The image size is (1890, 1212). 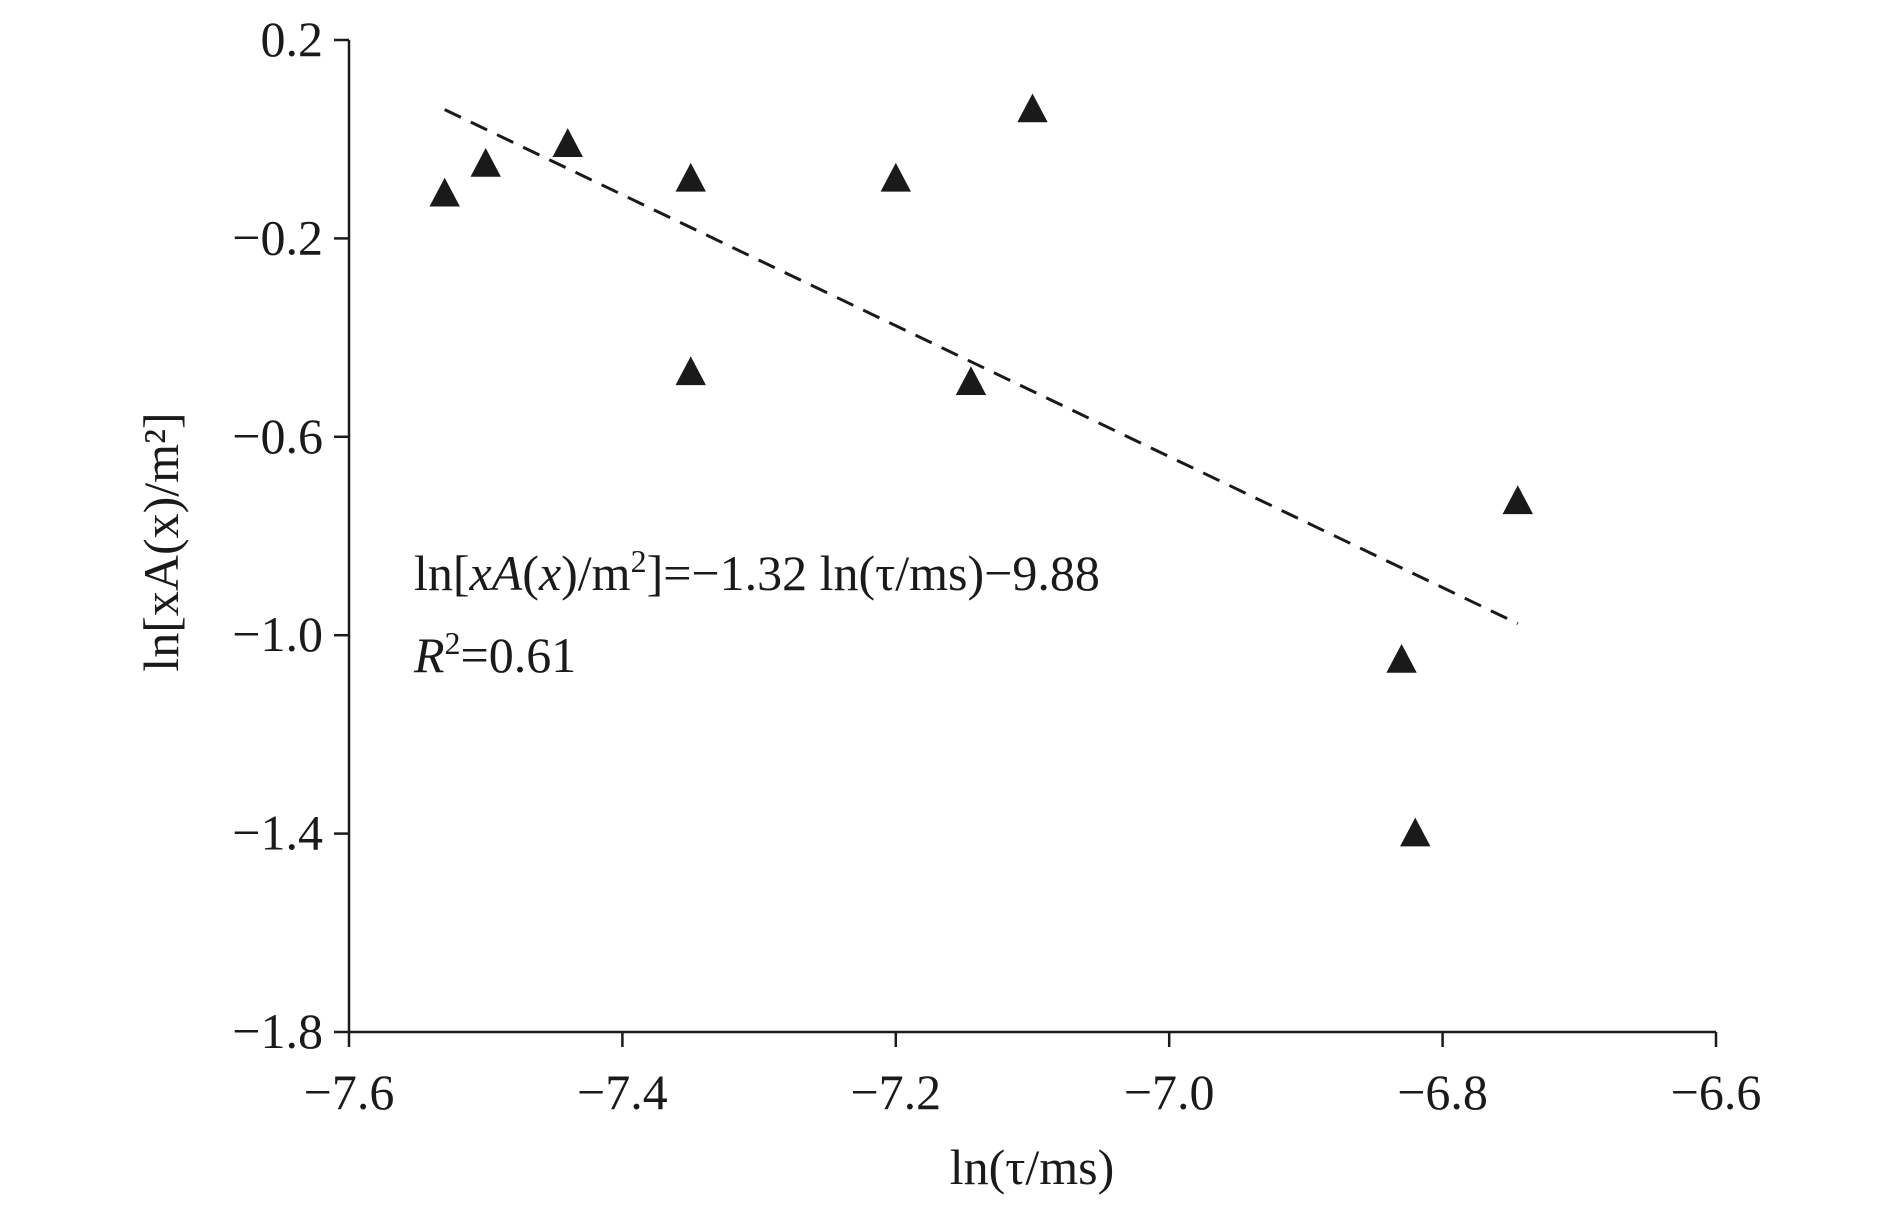 What do you see at coordinates (349, 1092) in the screenshot?
I see `x-tick-label: −7.6` at bounding box center [349, 1092].